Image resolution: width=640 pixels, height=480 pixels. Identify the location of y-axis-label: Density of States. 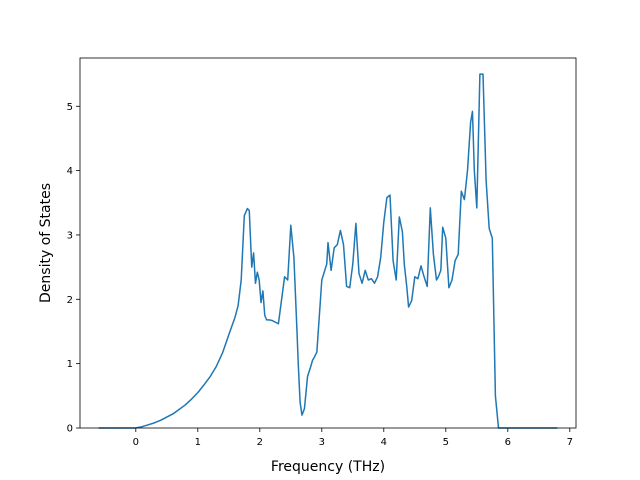
(46, 243).